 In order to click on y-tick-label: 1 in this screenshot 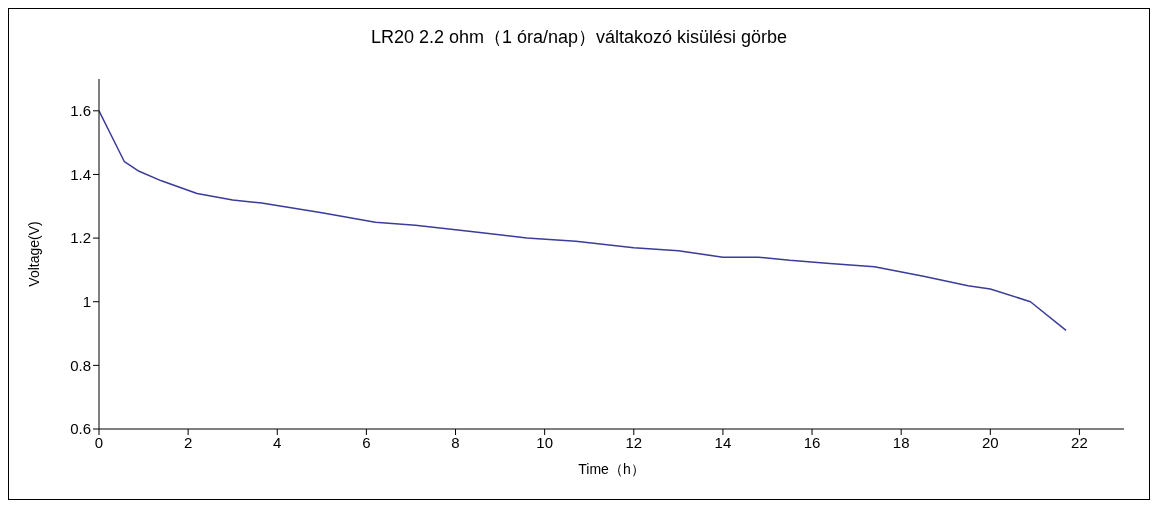, I will do `click(86, 302)`.